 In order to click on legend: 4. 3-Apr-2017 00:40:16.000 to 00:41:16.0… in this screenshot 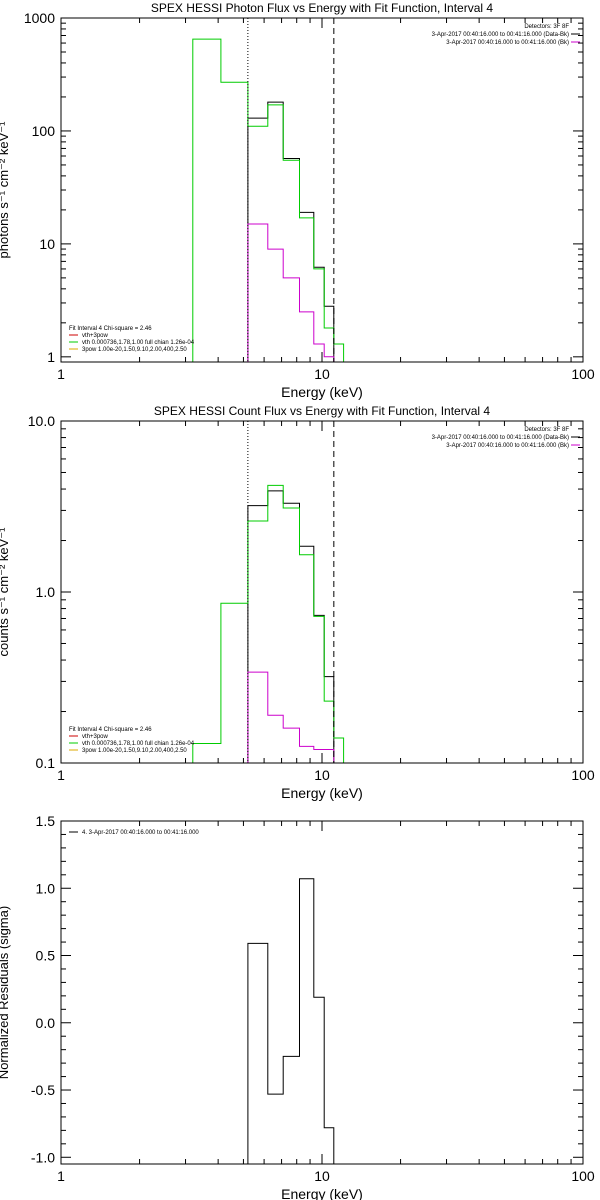, I will do `click(134, 833)`.